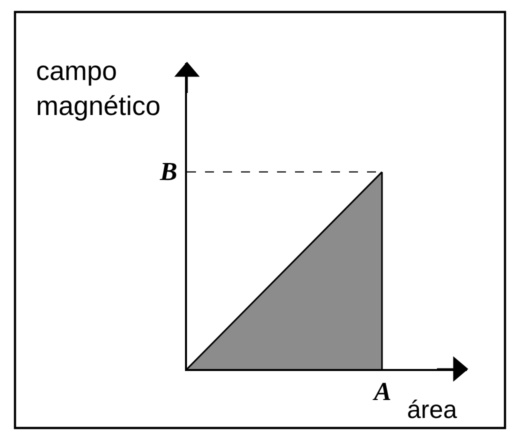  Describe the element at coordinates (382, 391) in the screenshot. I see `text: A` at that location.